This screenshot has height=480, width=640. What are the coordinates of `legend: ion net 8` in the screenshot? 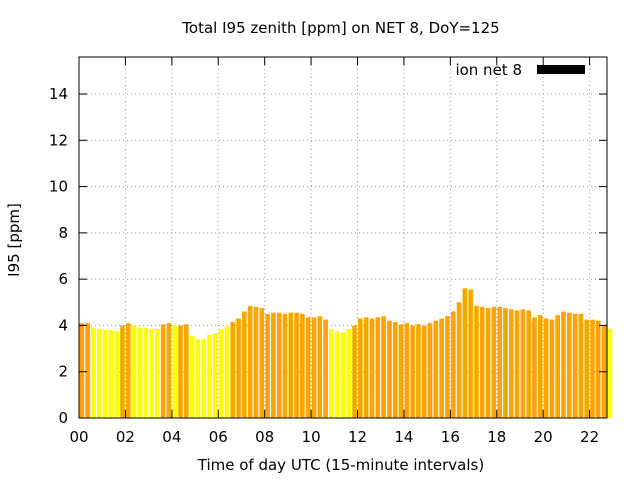 It's located at (520, 70).